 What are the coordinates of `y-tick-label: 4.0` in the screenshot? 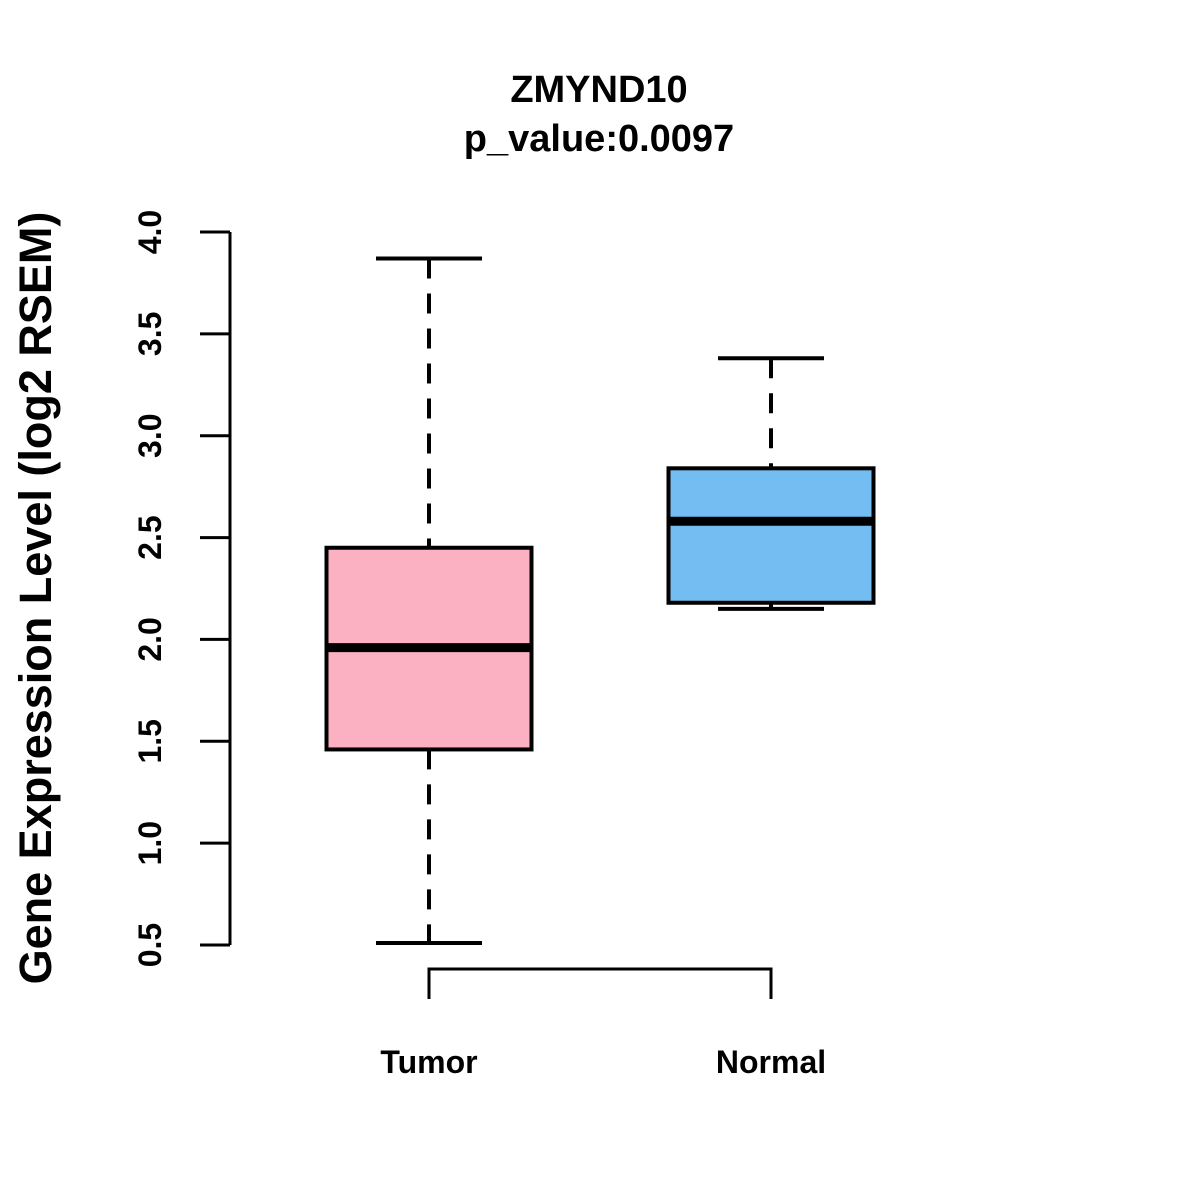 It's located at (150, 232).